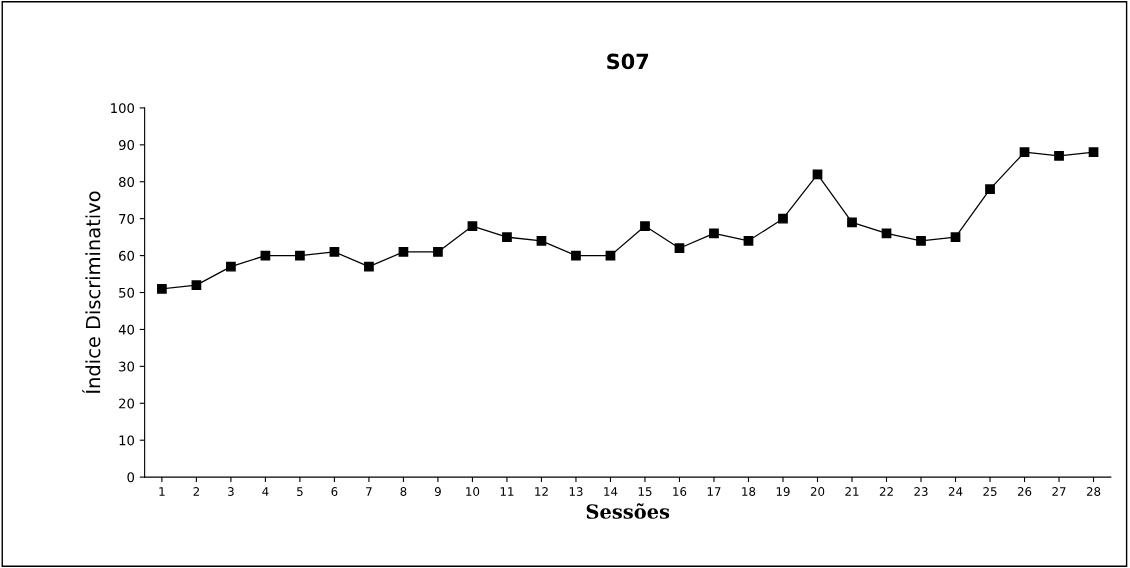  What do you see at coordinates (507, 491) in the screenshot?
I see `x-tick-label: 11` at bounding box center [507, 491].